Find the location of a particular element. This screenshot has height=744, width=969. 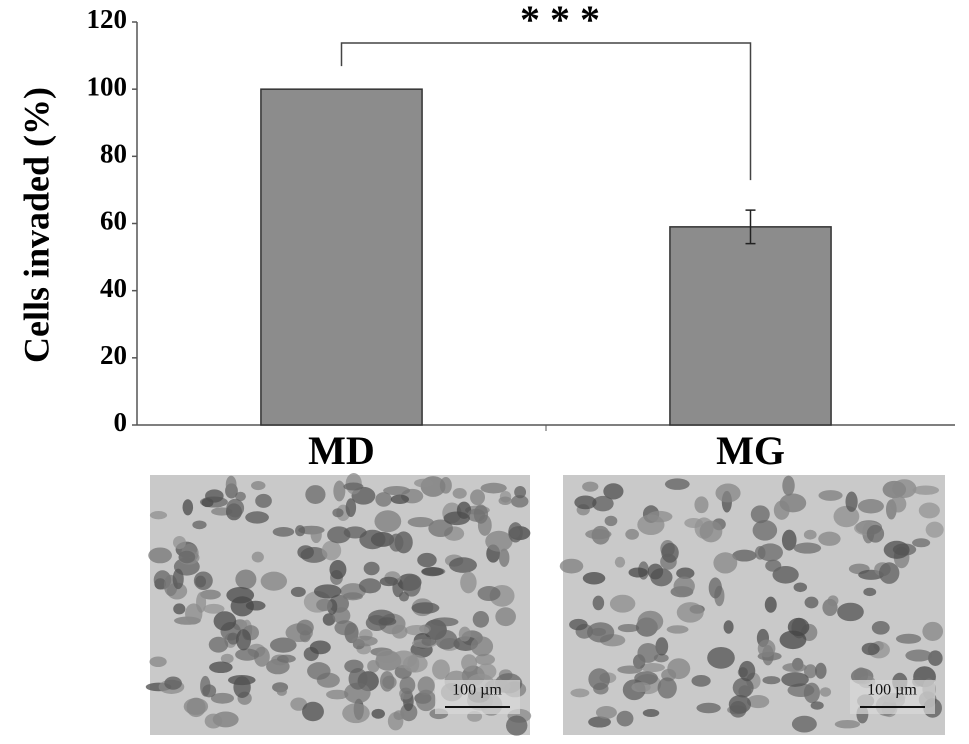

y-tick-label: 120 is located at coordinates (107, 19).